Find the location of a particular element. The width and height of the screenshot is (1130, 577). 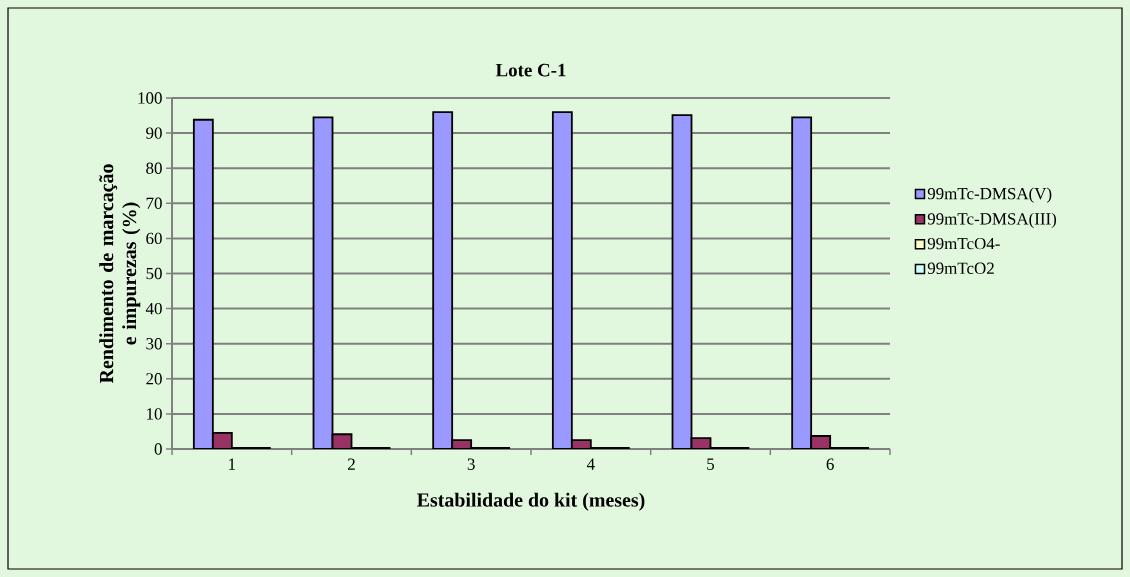

legend-label: 99mTc-DMSA(III) is located at coordinates (992, 220).